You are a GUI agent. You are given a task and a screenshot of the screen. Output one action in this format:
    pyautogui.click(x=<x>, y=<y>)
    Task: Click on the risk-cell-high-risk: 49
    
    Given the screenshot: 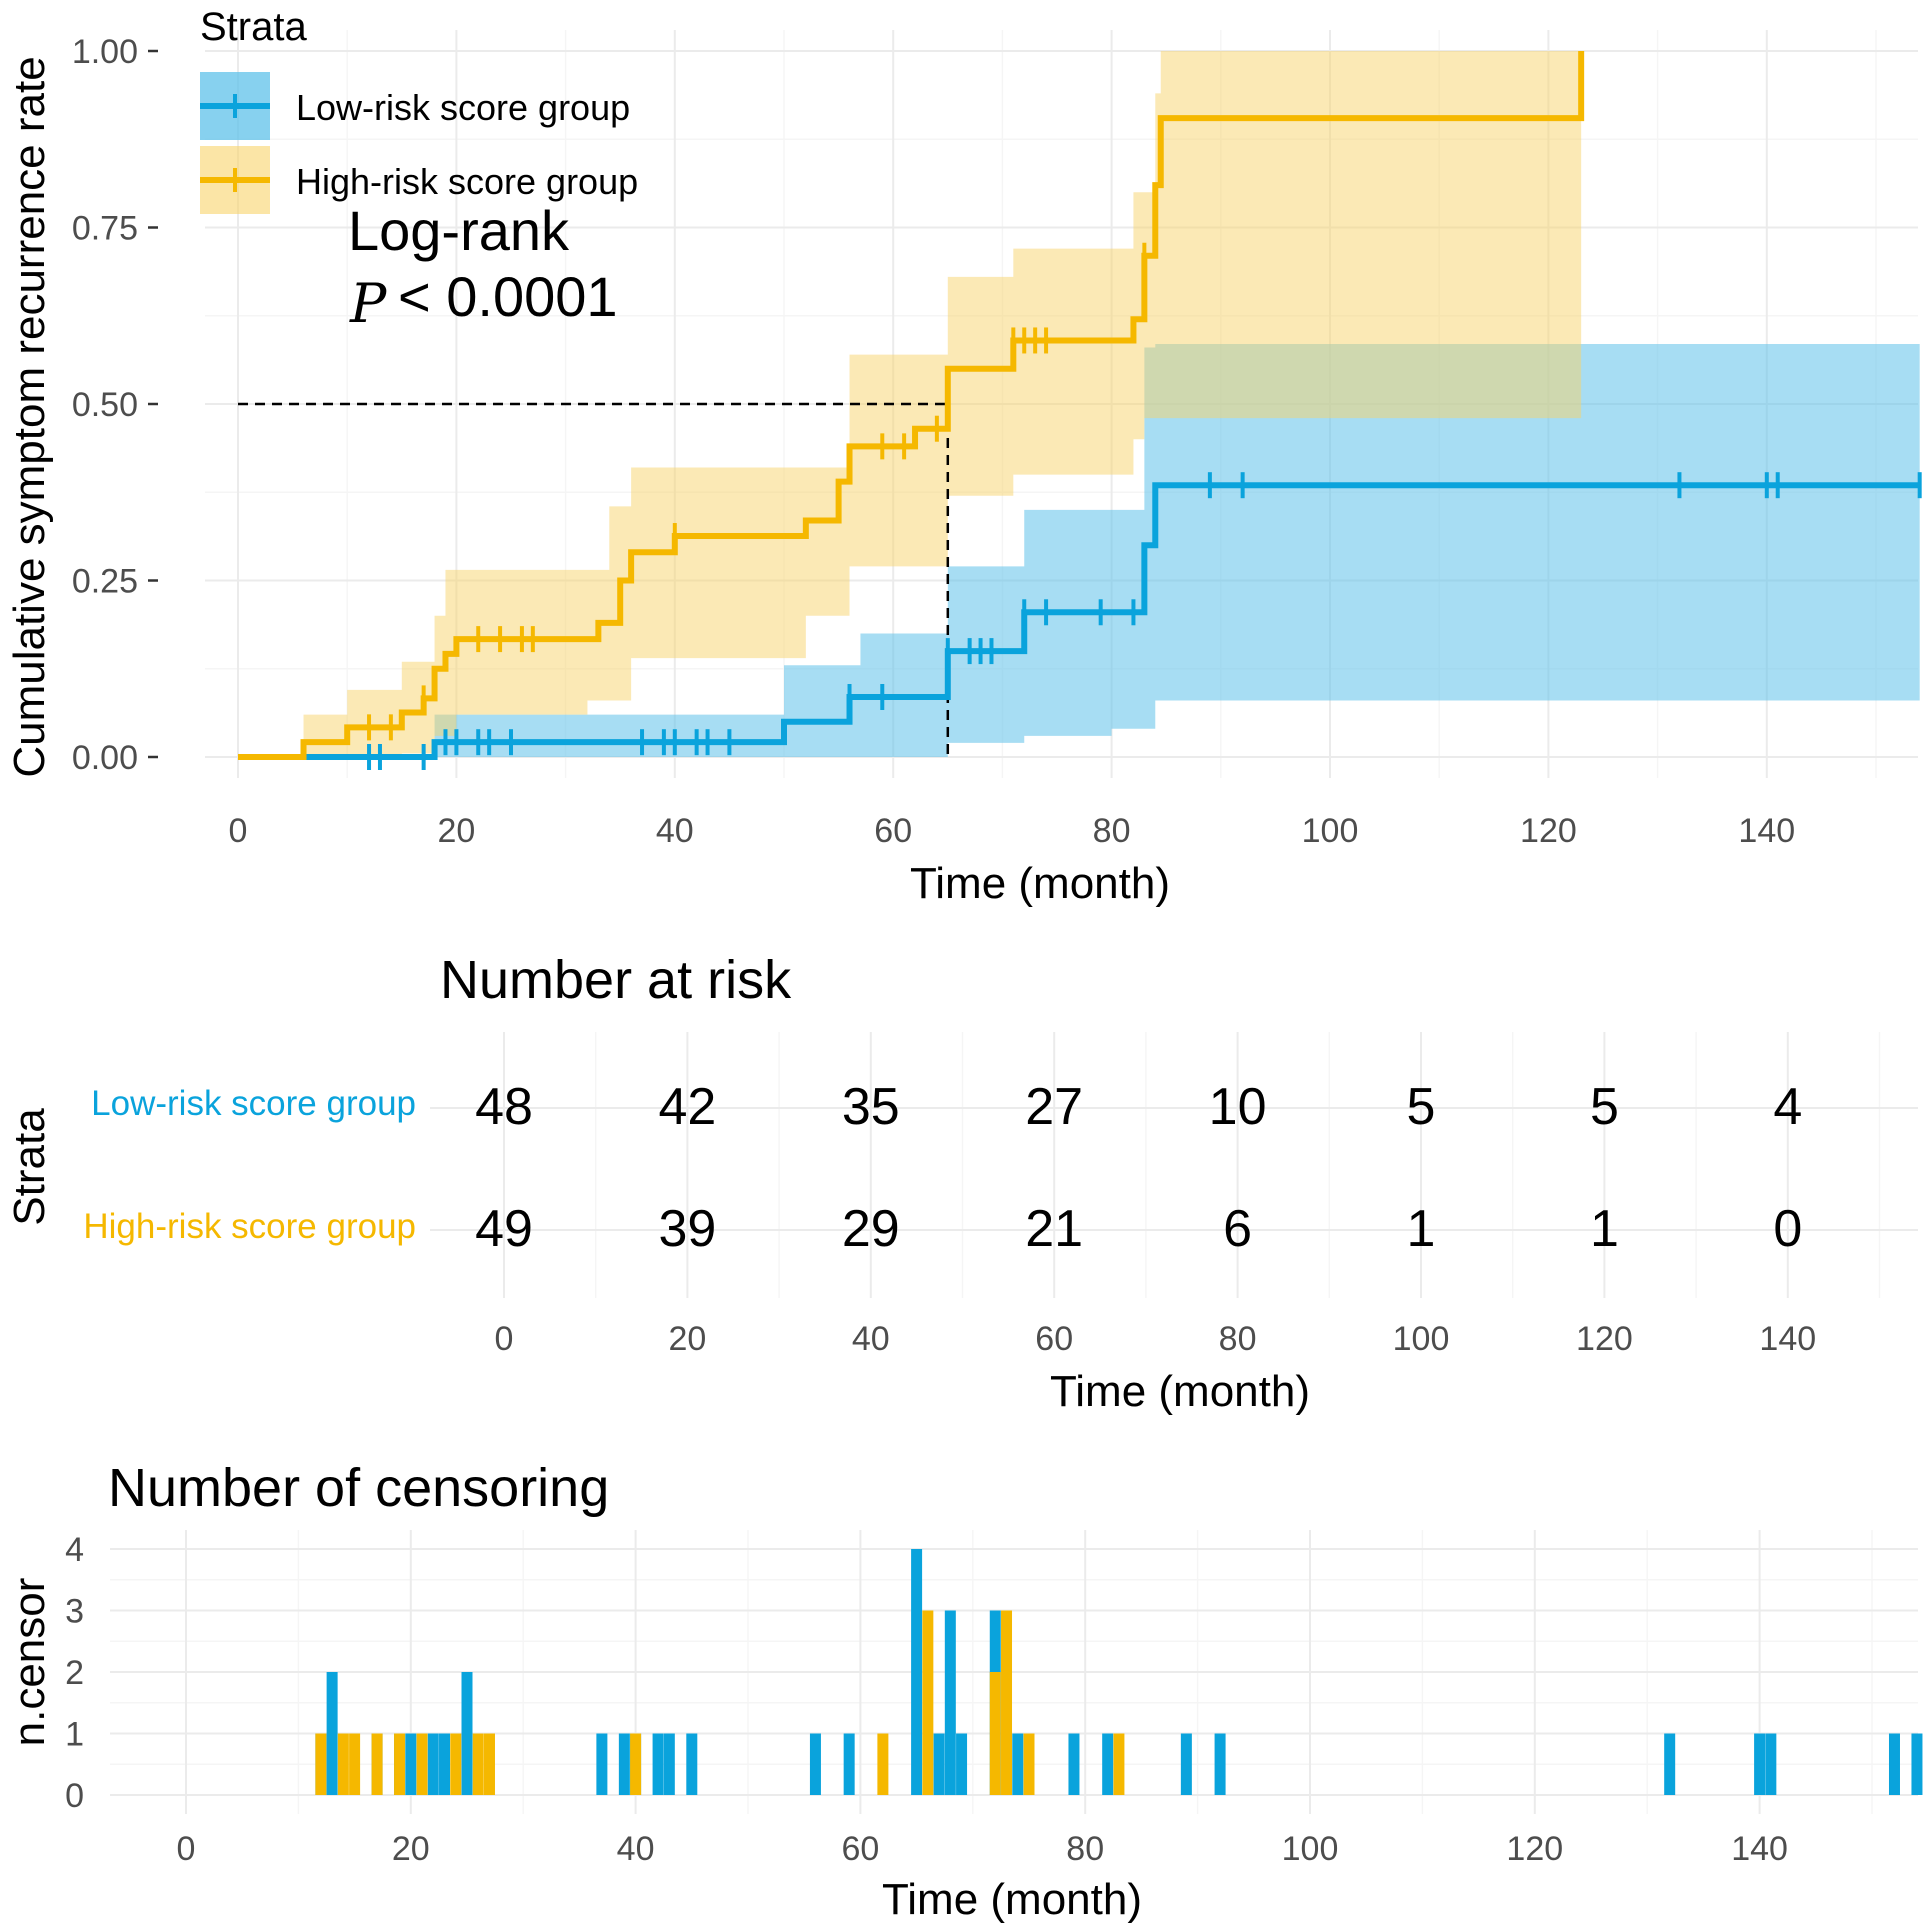 What is the action you would take?
    pyautogui.click(x=504, y=1229)
    